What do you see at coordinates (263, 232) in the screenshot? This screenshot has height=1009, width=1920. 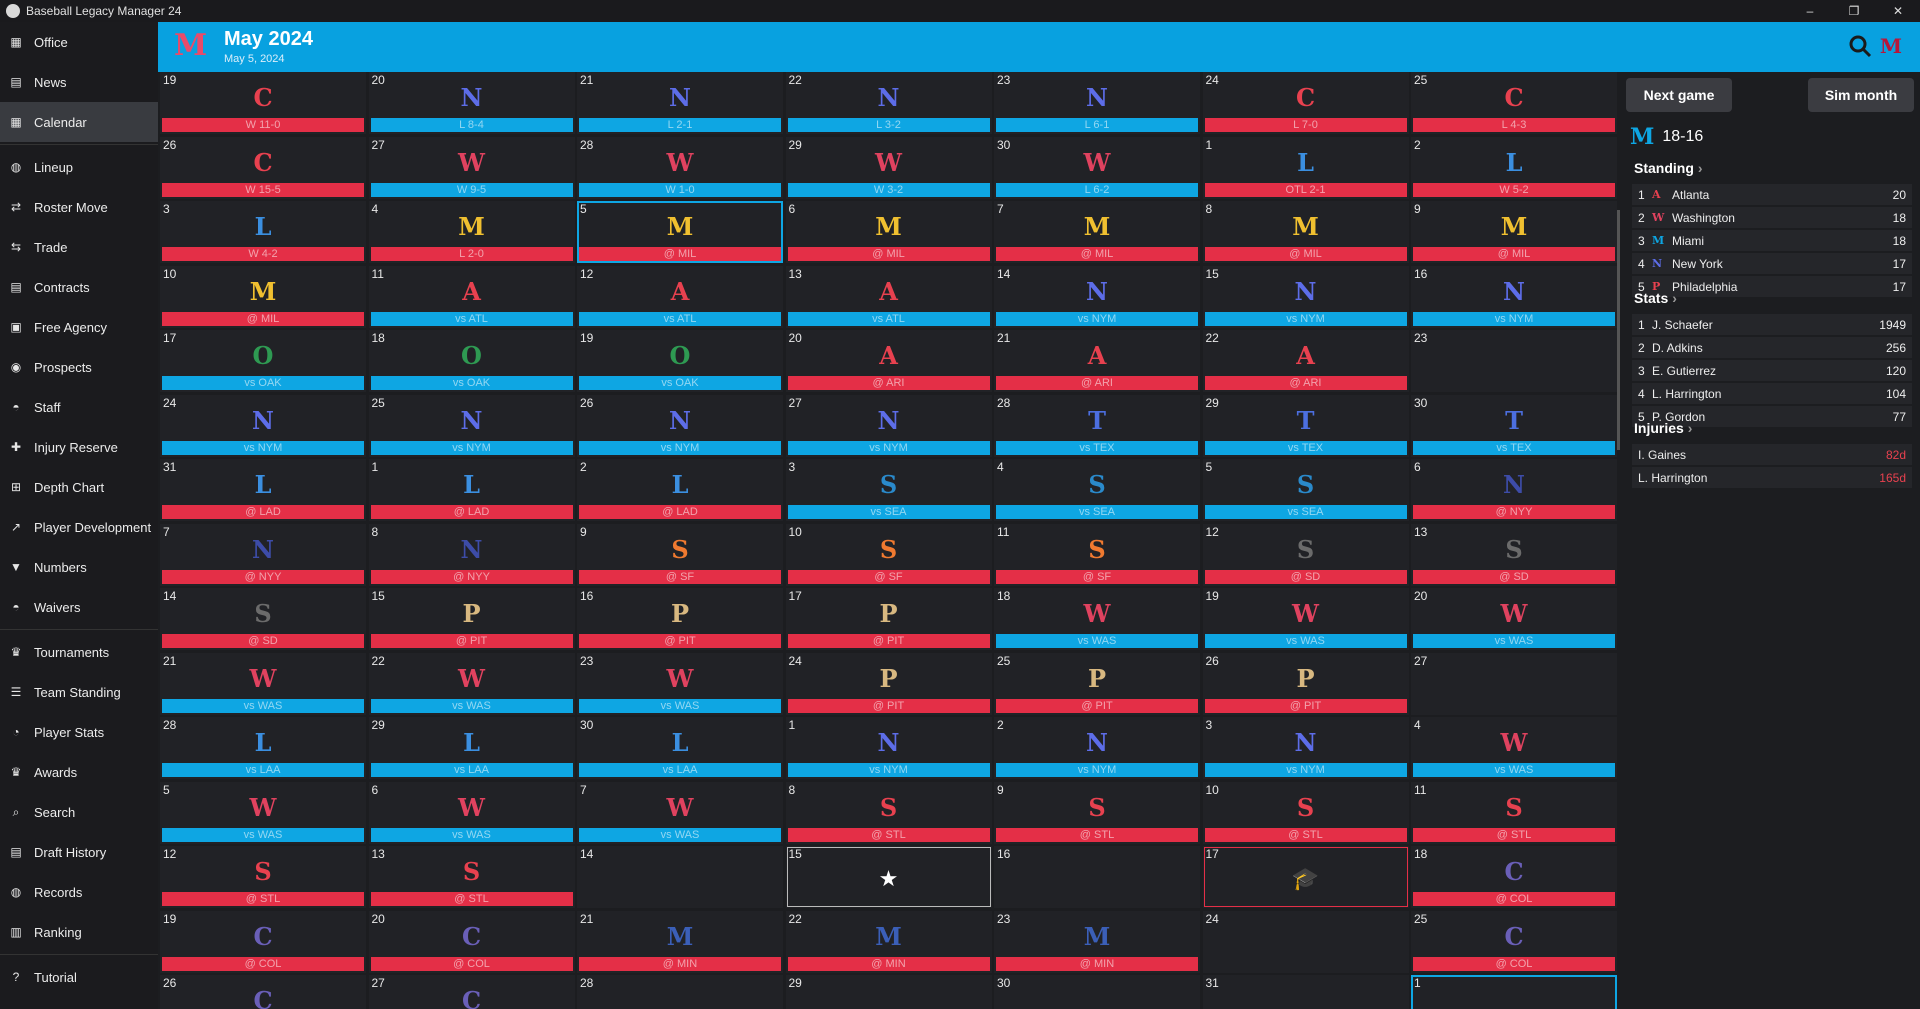 I see `calendar-day-cell: 3 L W 4-2` at bounding box center [263, 232].